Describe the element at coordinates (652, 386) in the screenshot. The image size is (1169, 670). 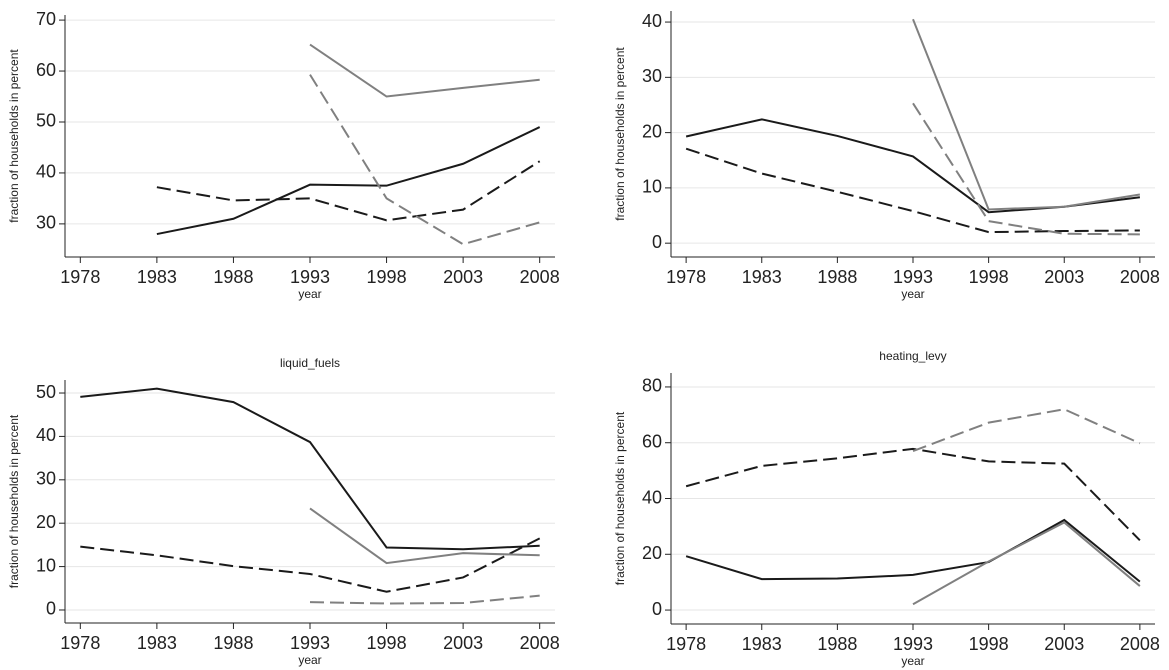
I see `y-tick-label: 80` at that location.